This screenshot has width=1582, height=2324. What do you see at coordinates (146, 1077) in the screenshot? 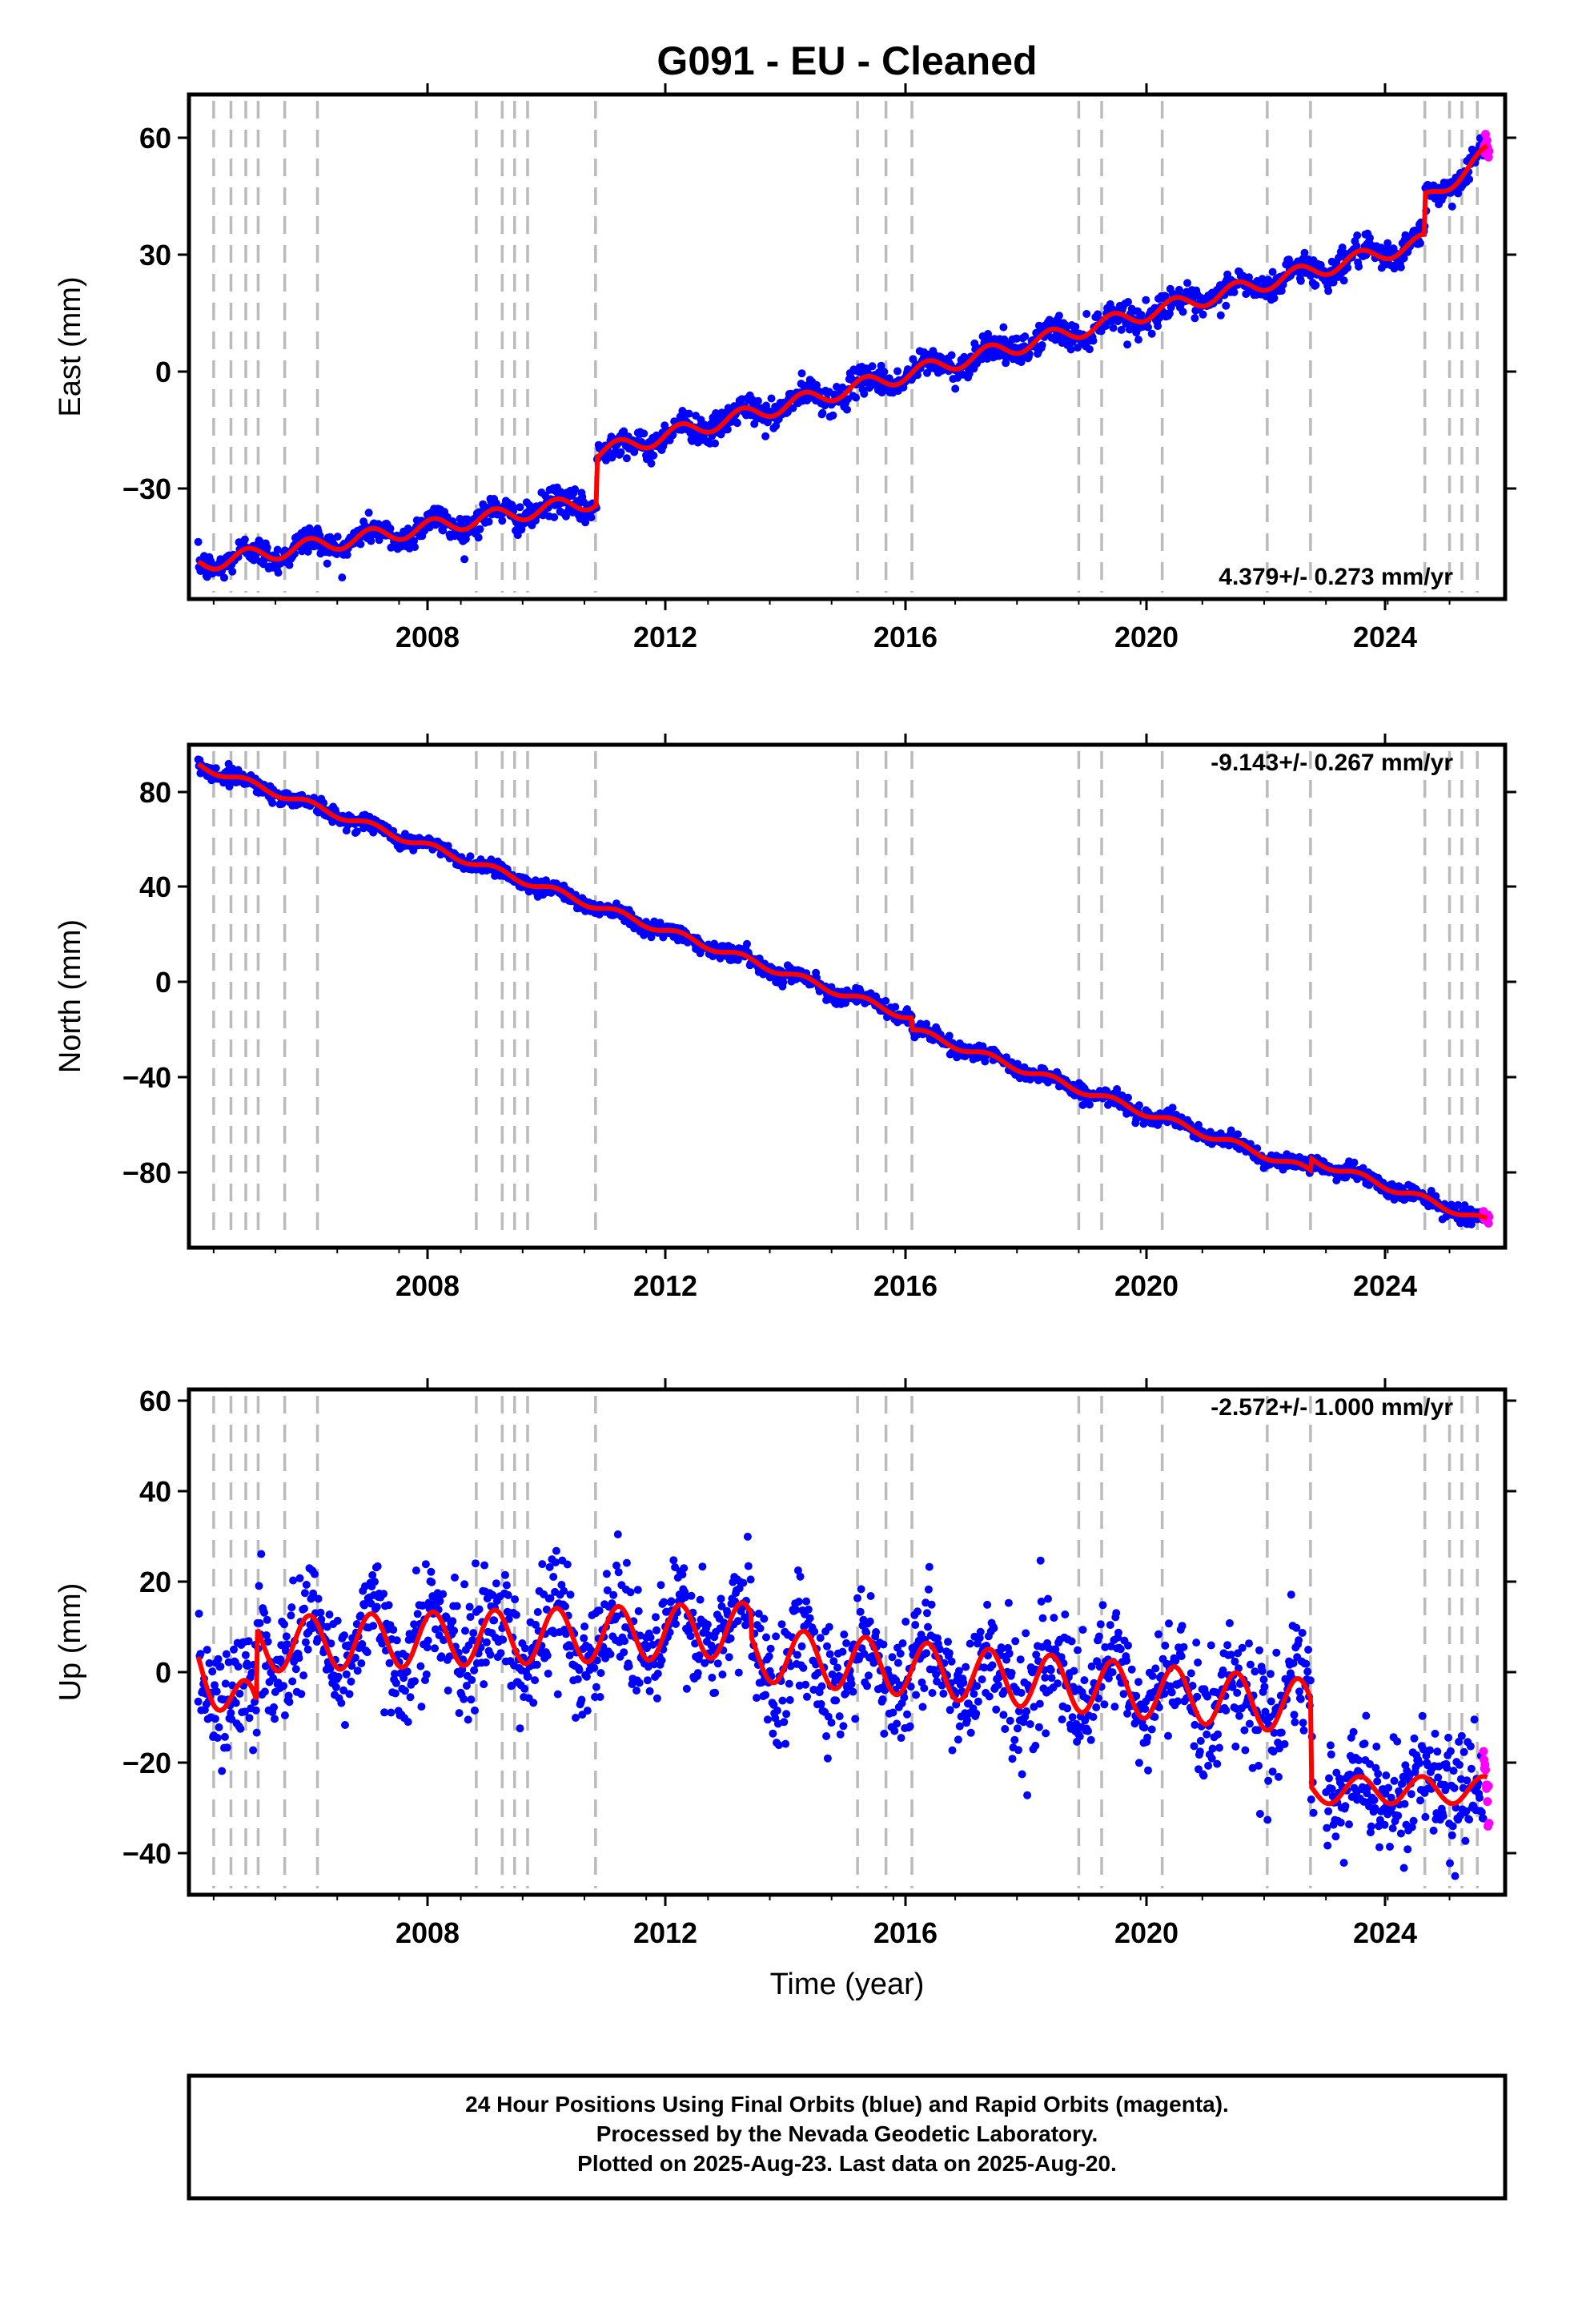
I see `y-tick-label-north: −40` at bounding box center [146, 1077].